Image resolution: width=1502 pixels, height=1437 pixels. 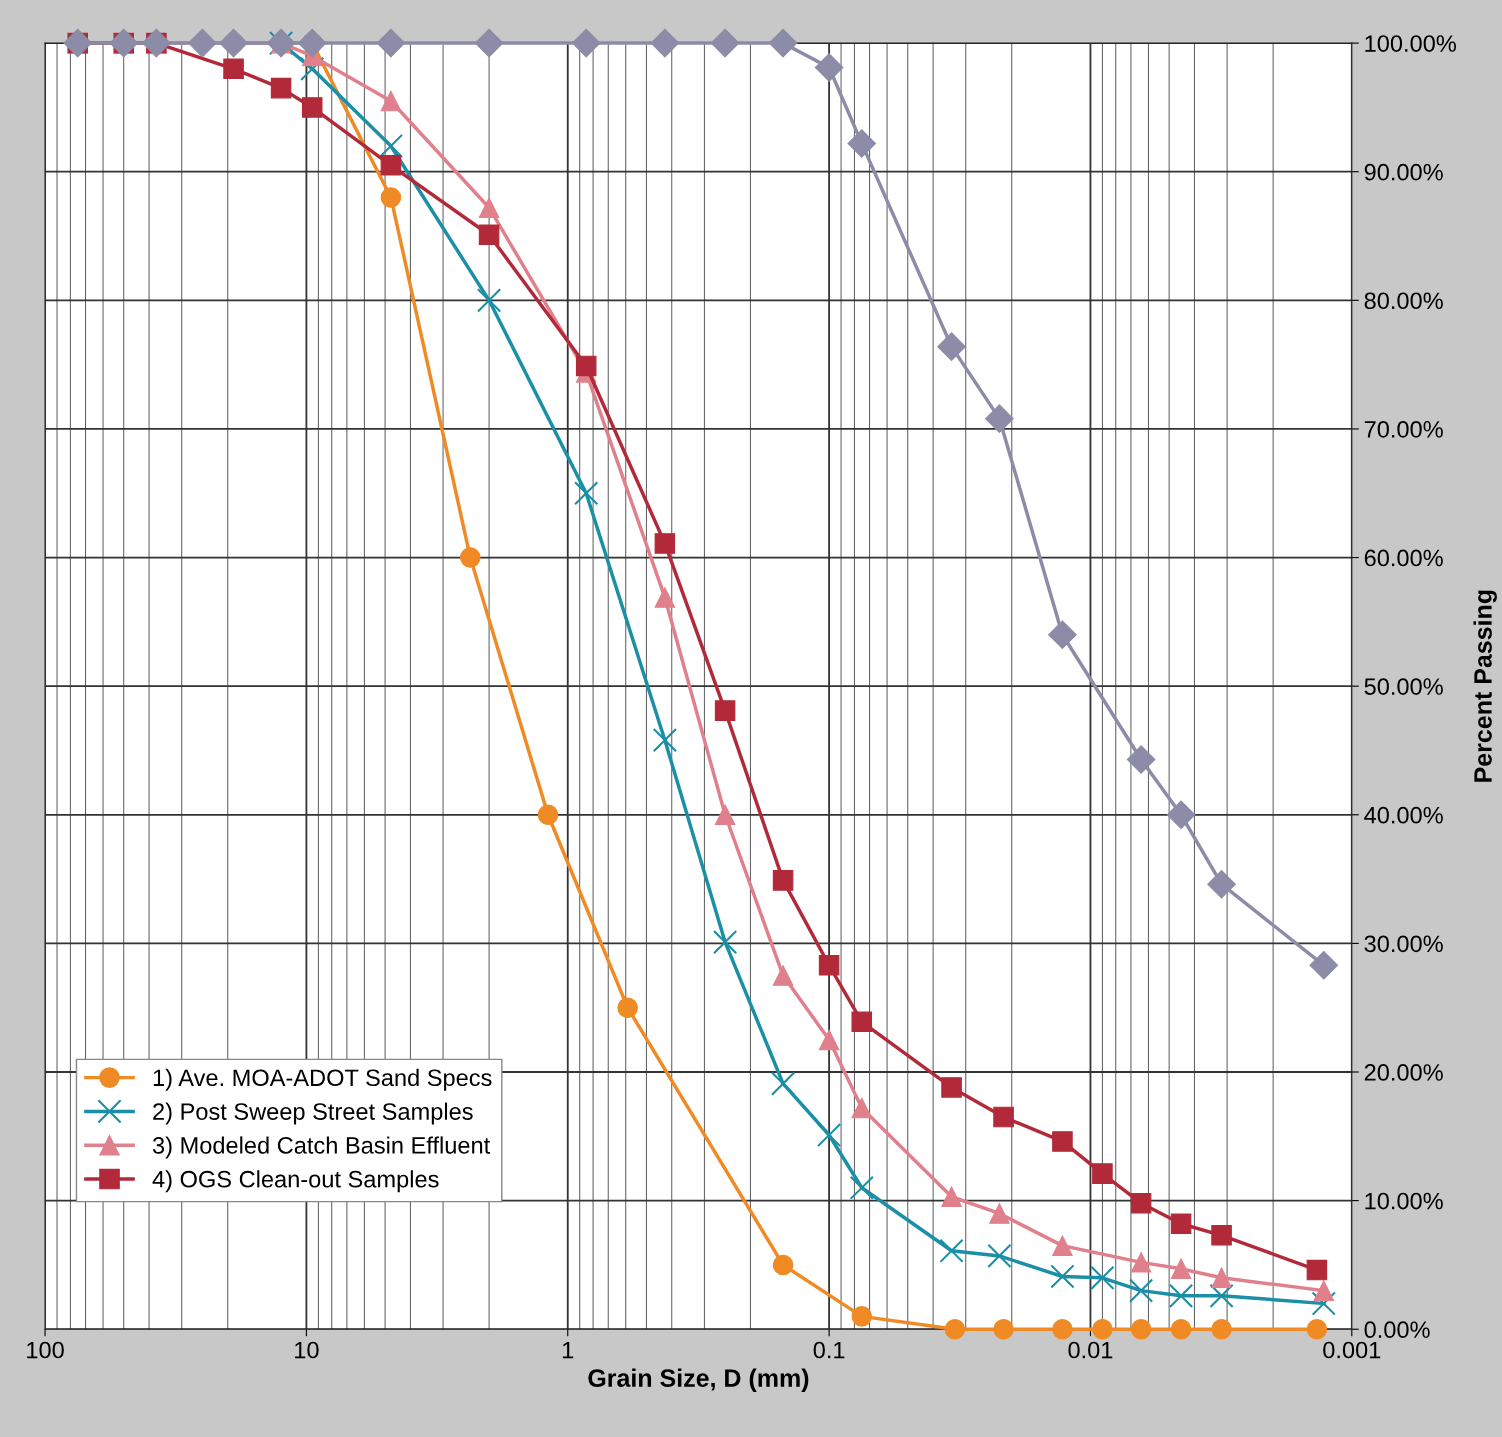 I want to click on y-tick-label: 90.00%, so click(x=1403, y=172).